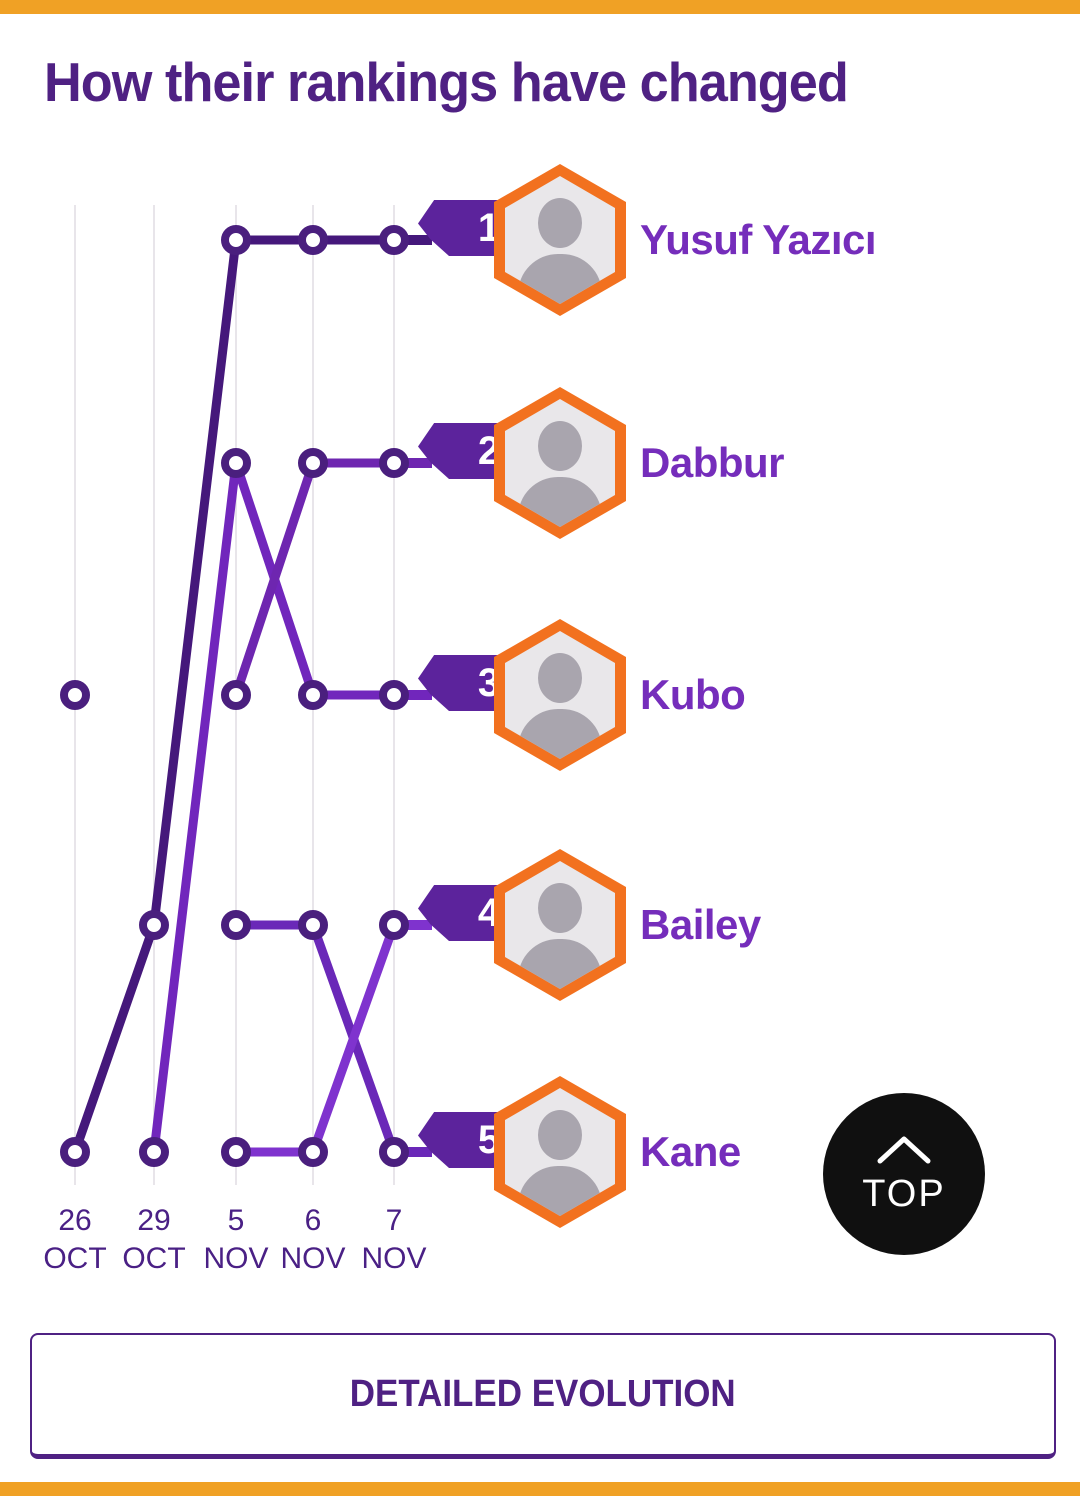  I want to click on bottom-border-bar, so click(540, 1489).